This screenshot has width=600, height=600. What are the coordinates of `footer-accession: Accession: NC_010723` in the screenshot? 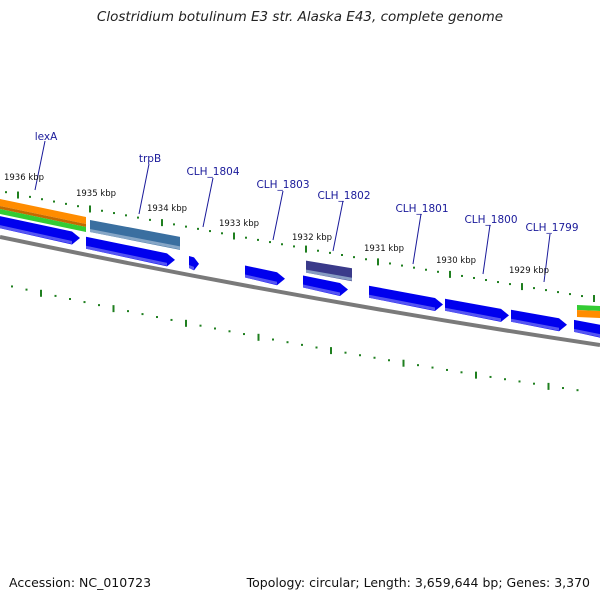 It's located at (80, 582).